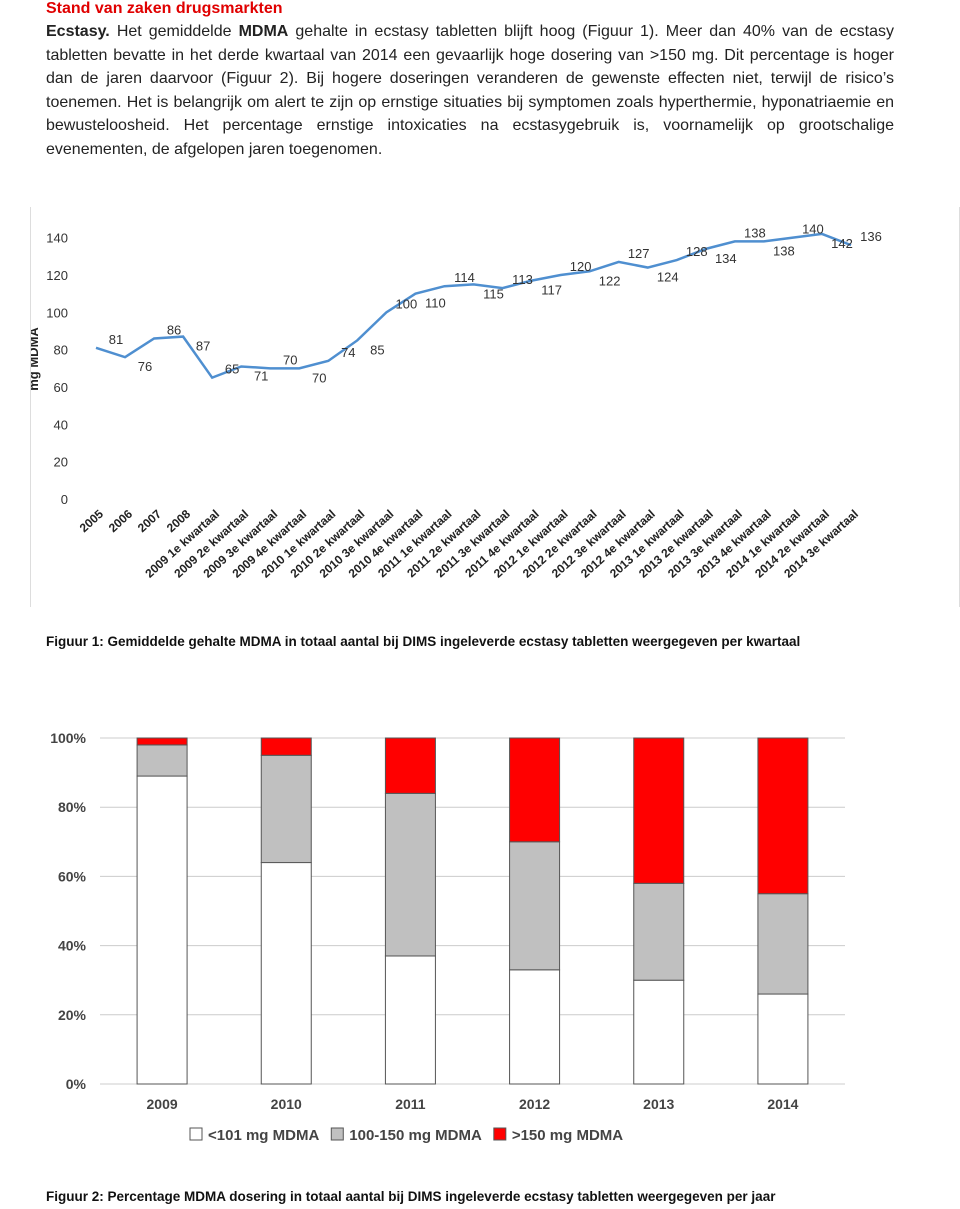 The height and width of the screenshot is (1209, 960). I want to click on x-tick-label: 2009, so click(162, 1104).